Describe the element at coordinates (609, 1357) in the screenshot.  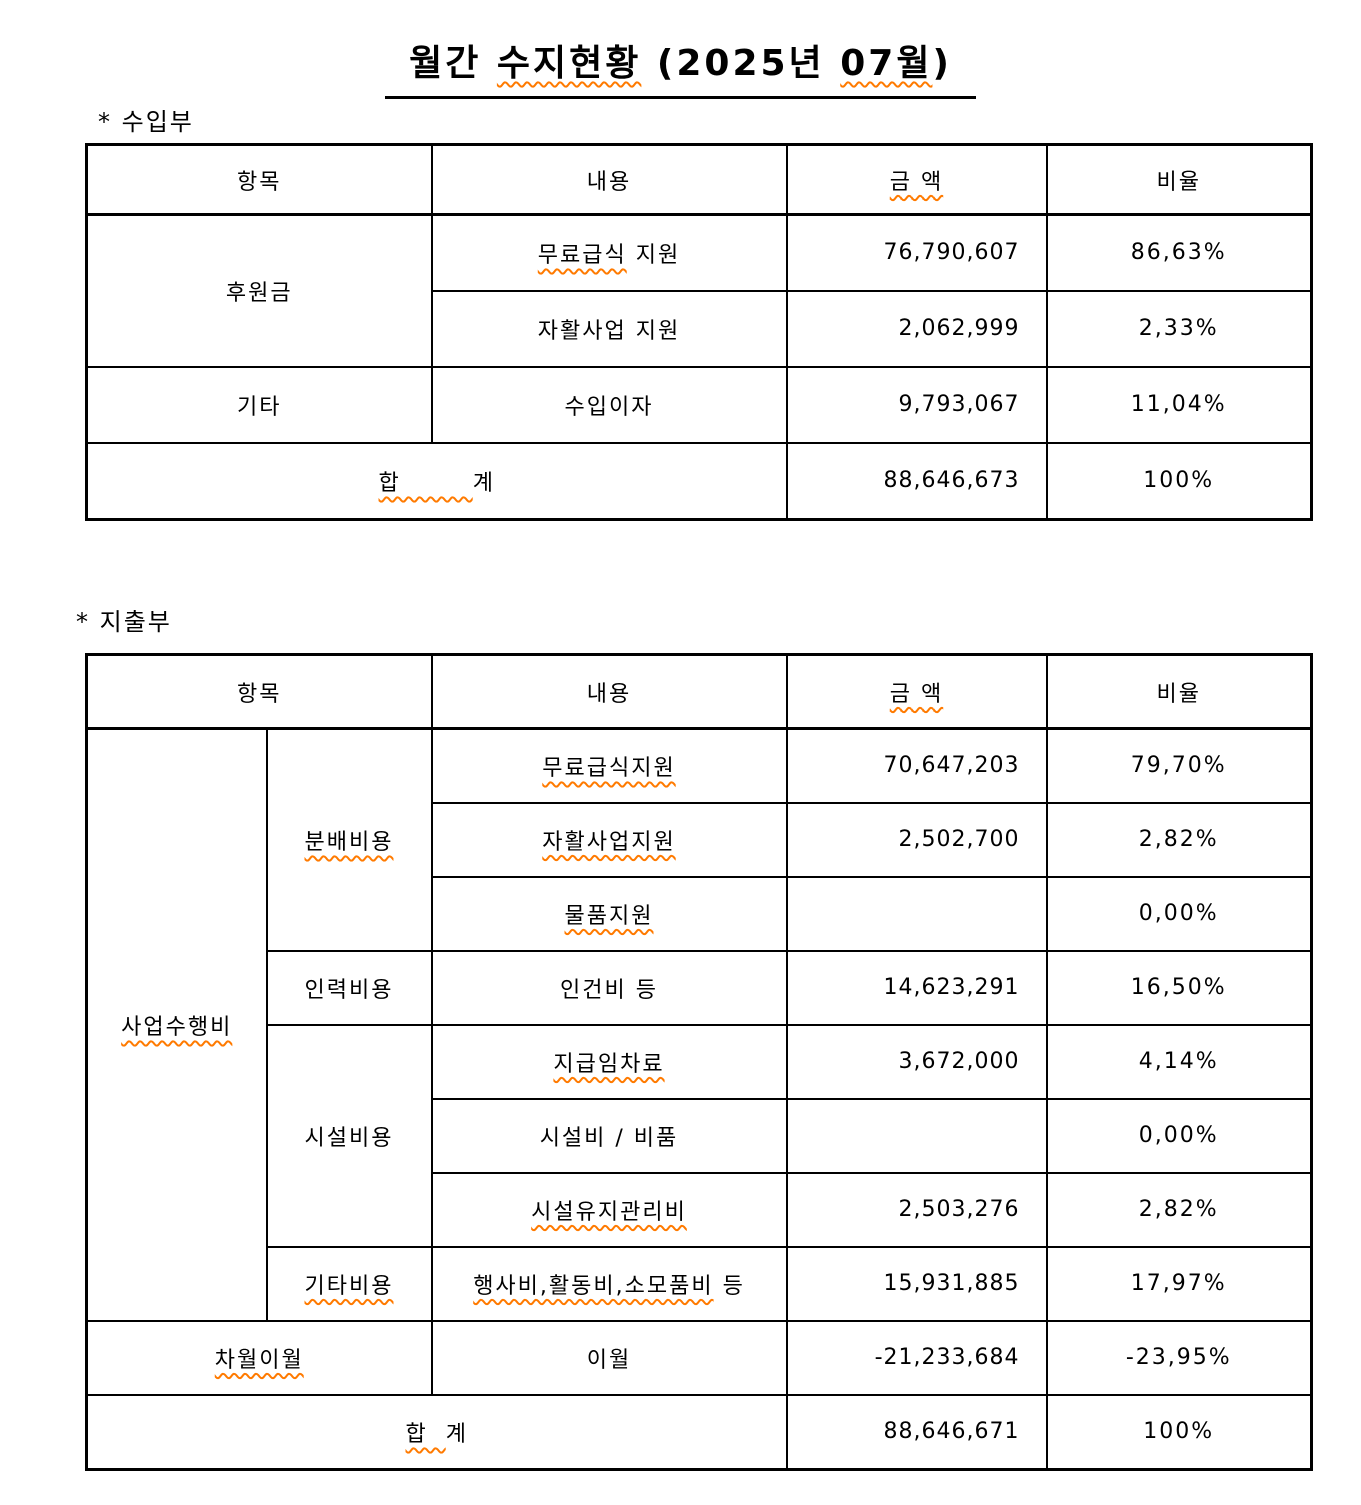
I see `expense-carryover-content: 이월` at that location.